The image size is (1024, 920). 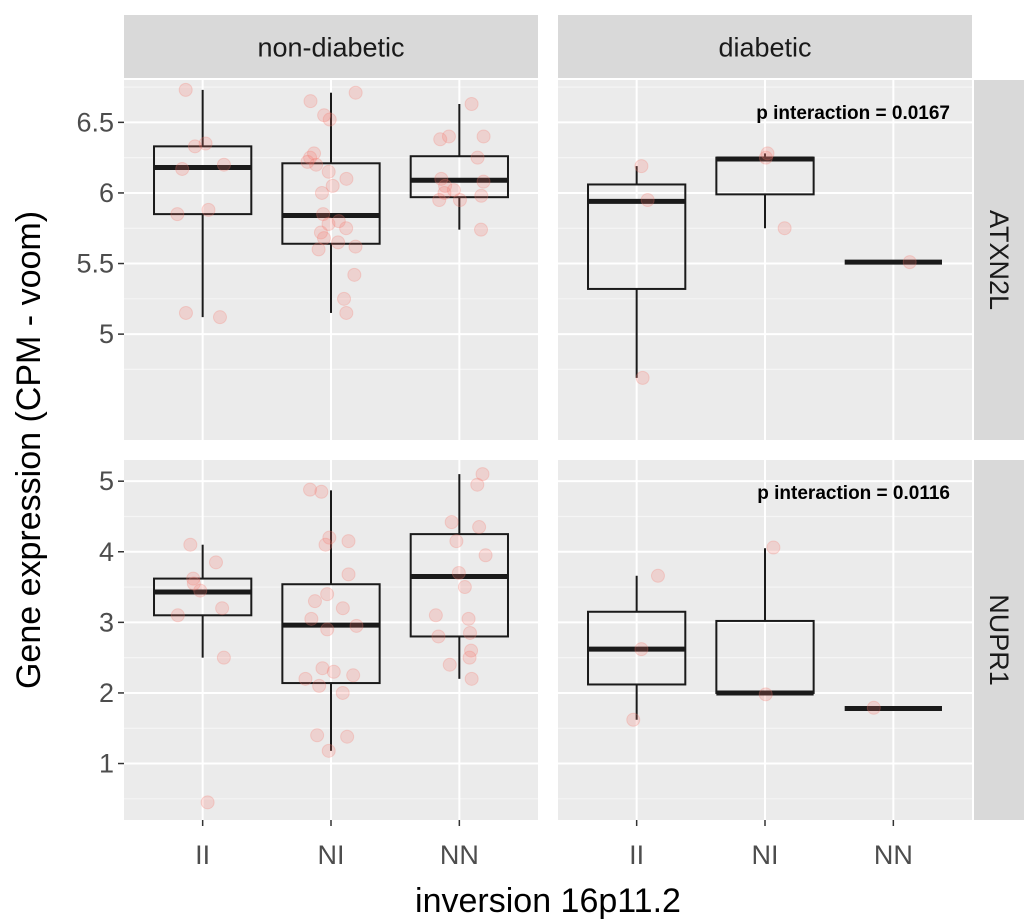 I want to click on x-axis-title: inversion 16p11.2, so click(x=548, y=901).